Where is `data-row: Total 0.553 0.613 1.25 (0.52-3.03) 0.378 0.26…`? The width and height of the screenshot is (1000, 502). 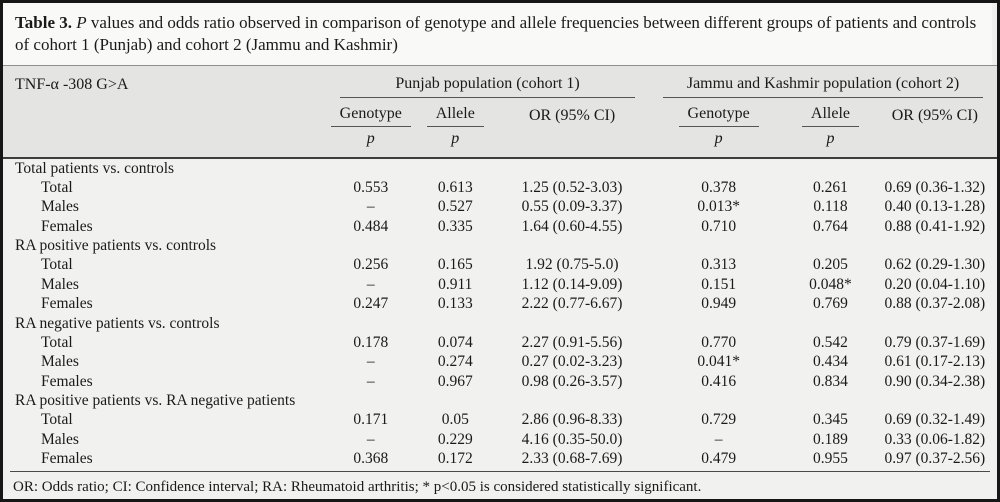
data-row: Total 0.553 0.613 1.25 (0.52-3.03) 0.378 0.26… is located at coordinates (500, 187).